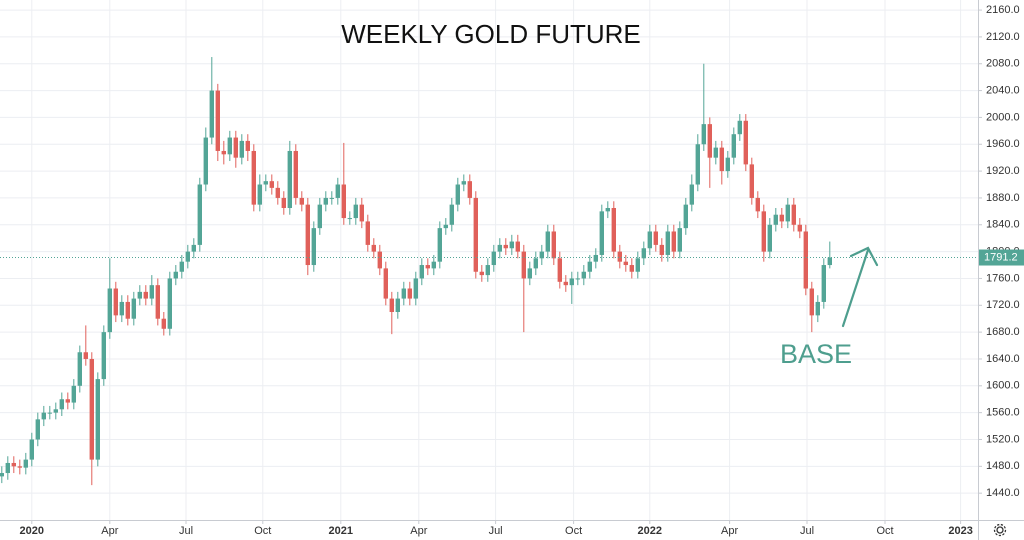 The width and height of the screenshot is (1024, 540). Describe the element at coordinates (1003, 144) in the screenshot. I see `y-tick-label: 1960.0` at that location.